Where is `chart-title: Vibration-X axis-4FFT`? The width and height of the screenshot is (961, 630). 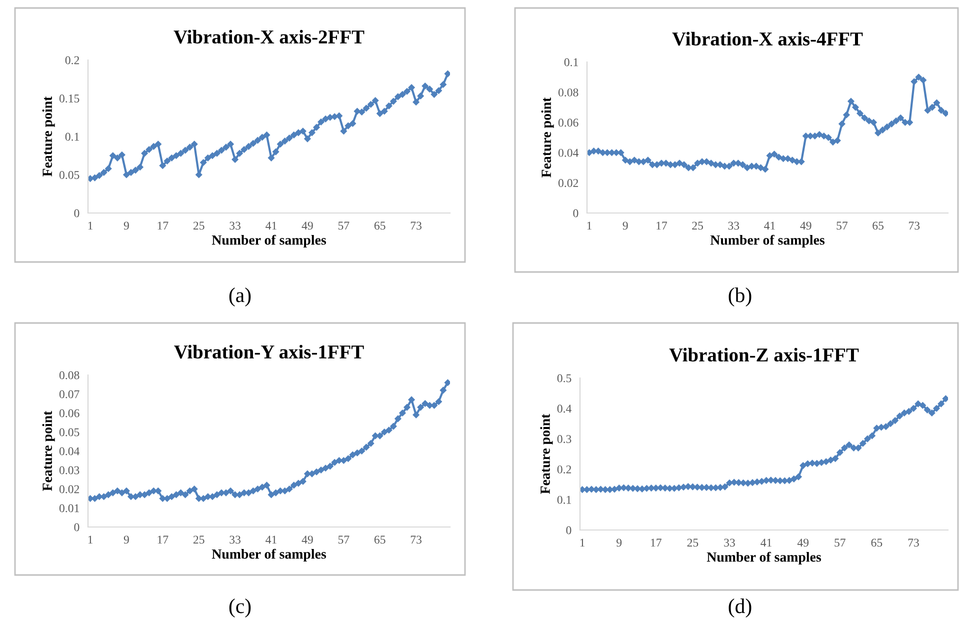
chart-title: Vibration-X axis-4FFT is located at coordinates (767, 39).